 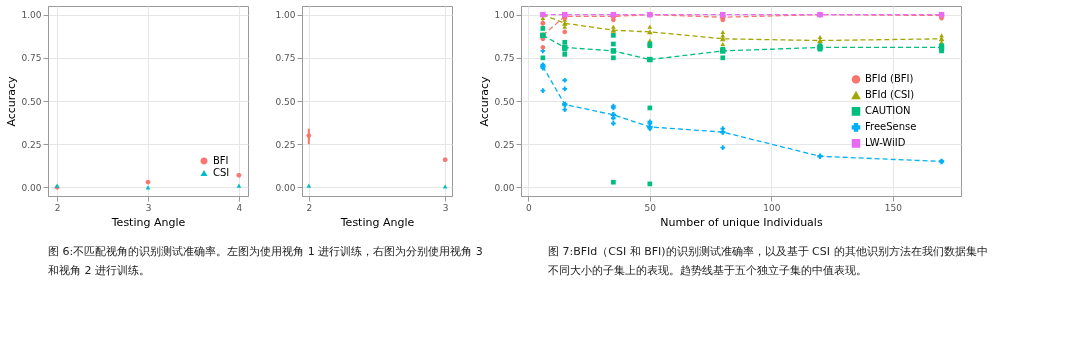 What do you see at coordinates (889, 79) in the screenshot?
I see `legend-label: BFId (BFI)` at bounding box center [889, 79].